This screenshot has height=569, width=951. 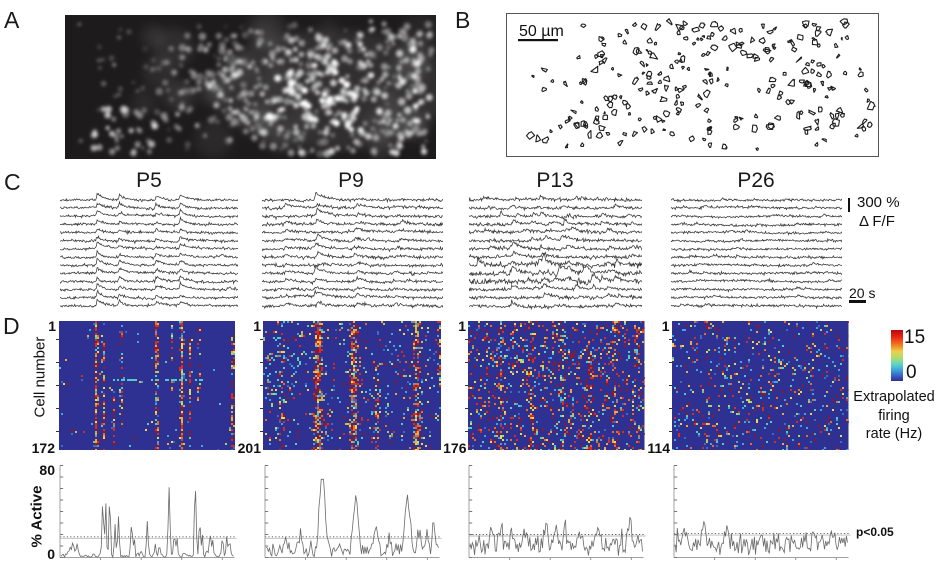 I want to click on svg-text: 50 µm, so click(x=541, y=31).